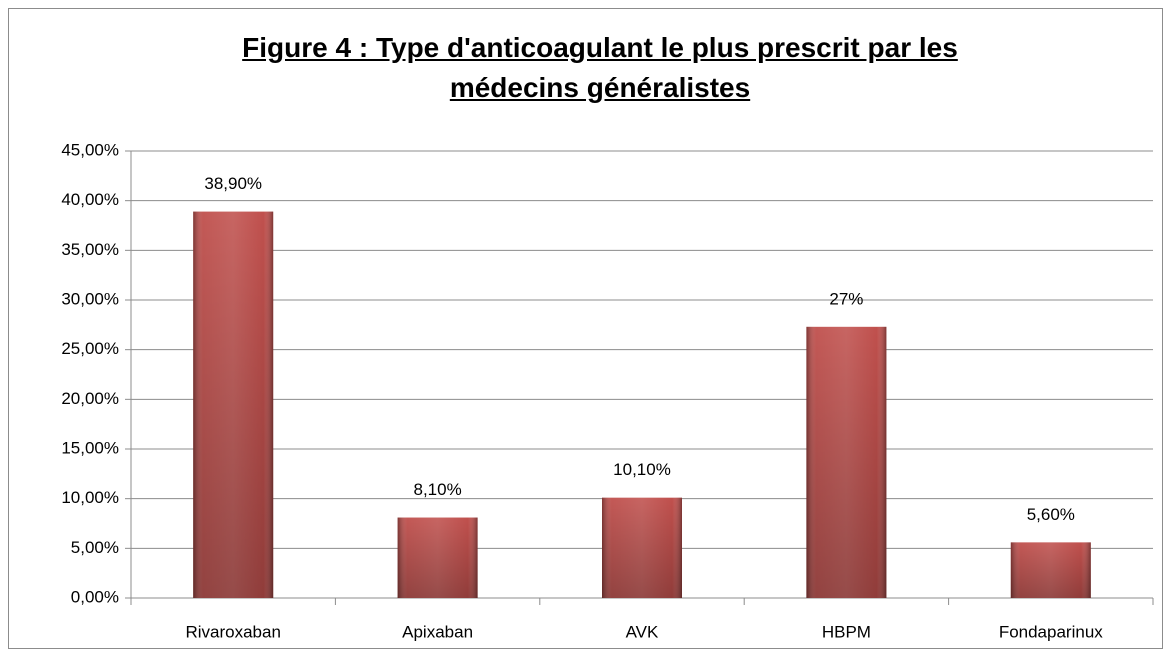 The image size is (1173, 659). What do you see at coordinates (232, 631) in the screenshot?
I see `x-tick-label: Rivaroxaban` at bounding box center [232, 631].